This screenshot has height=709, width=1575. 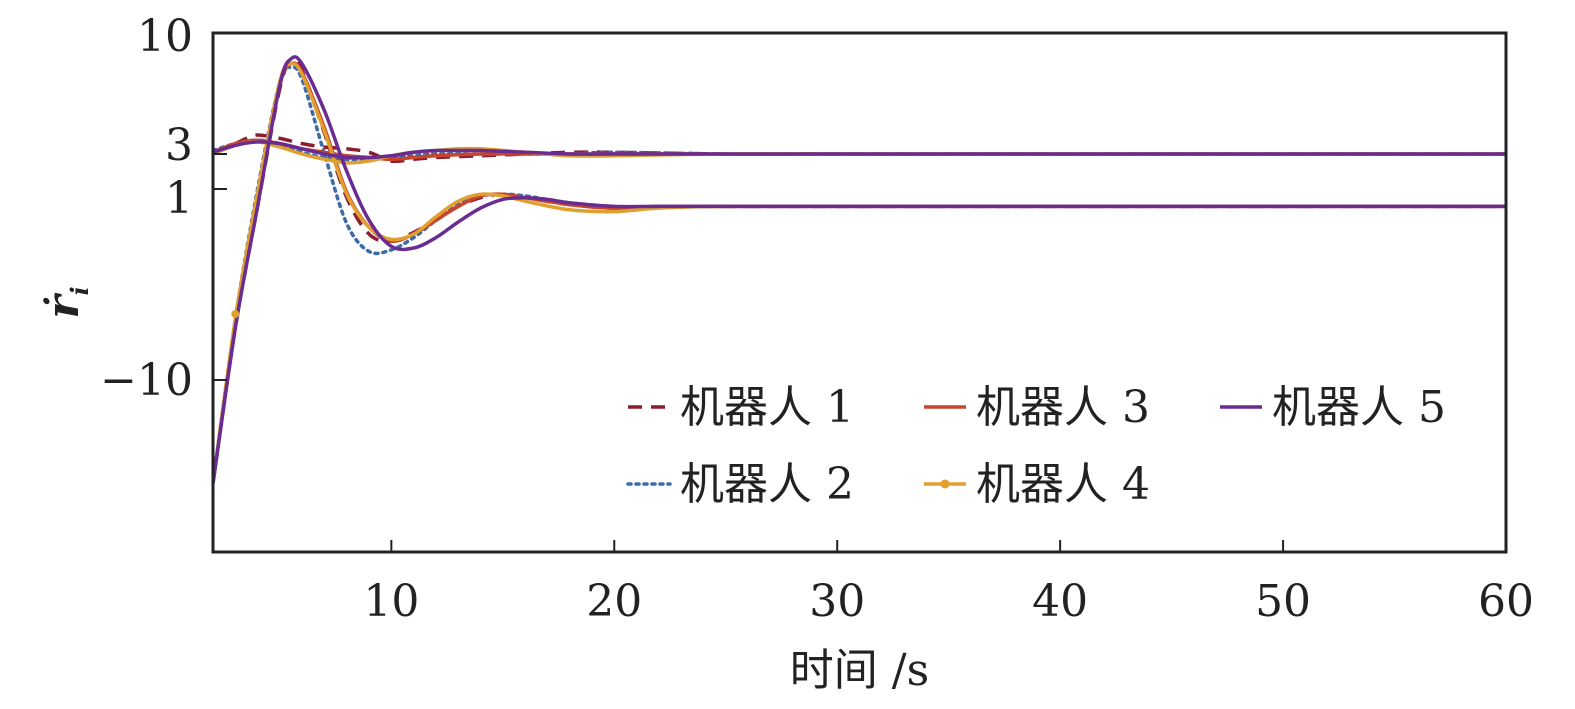 What do you see at coordinates (859, 670) in the screenshot?
I see `x-axis-label: 时间 /s` at bounding box center [859, 670].